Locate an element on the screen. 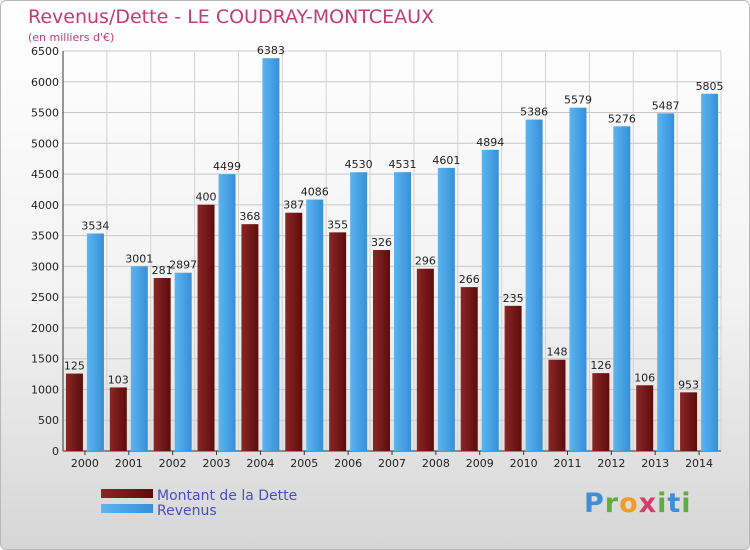  dette-value-label: 326 is located at coordinates (381, 242).